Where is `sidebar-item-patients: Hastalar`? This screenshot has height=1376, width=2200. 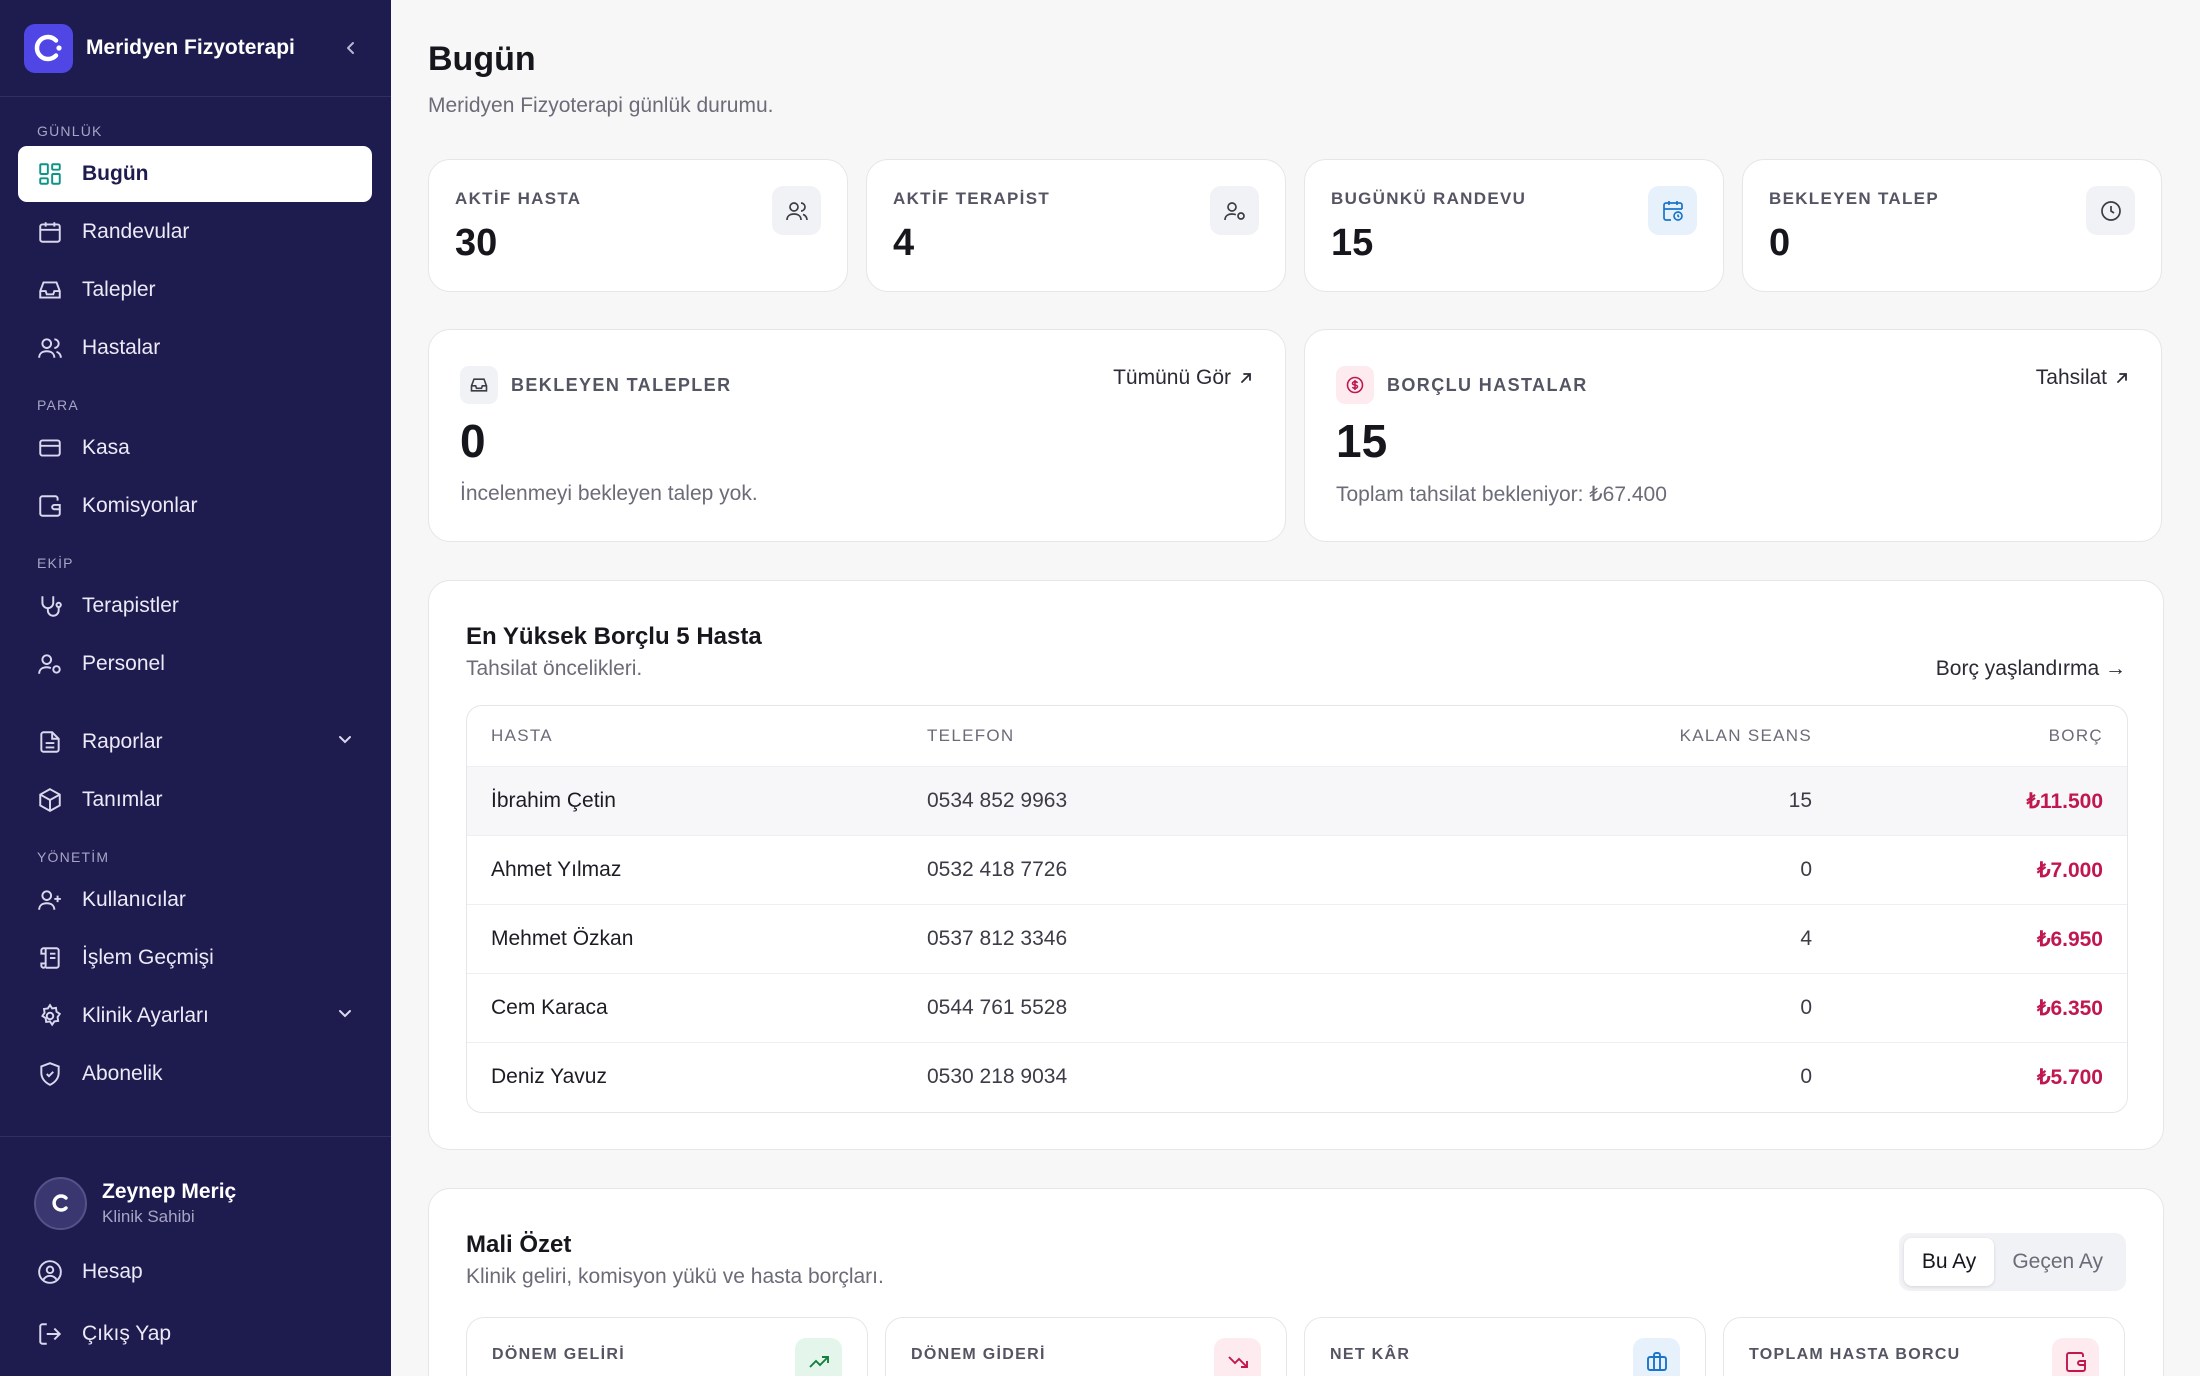 sidebar-item-patients: Hastalar is located at coordinates (195, 348).